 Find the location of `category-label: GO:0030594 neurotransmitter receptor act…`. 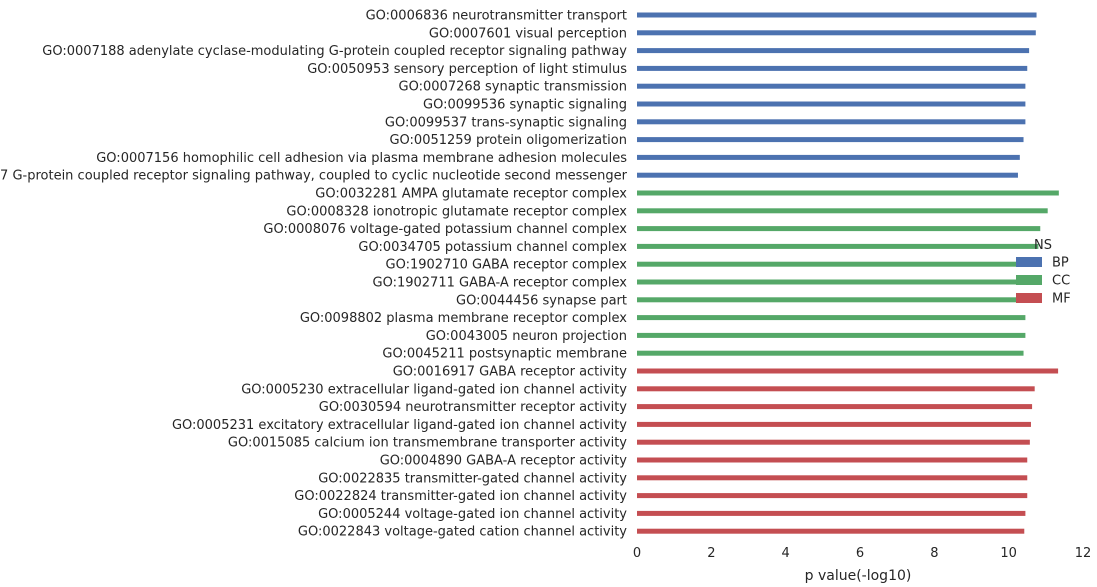

category-label: GO:0030594 neurotransmitter receptor act… is located at coordinates (473, 407).